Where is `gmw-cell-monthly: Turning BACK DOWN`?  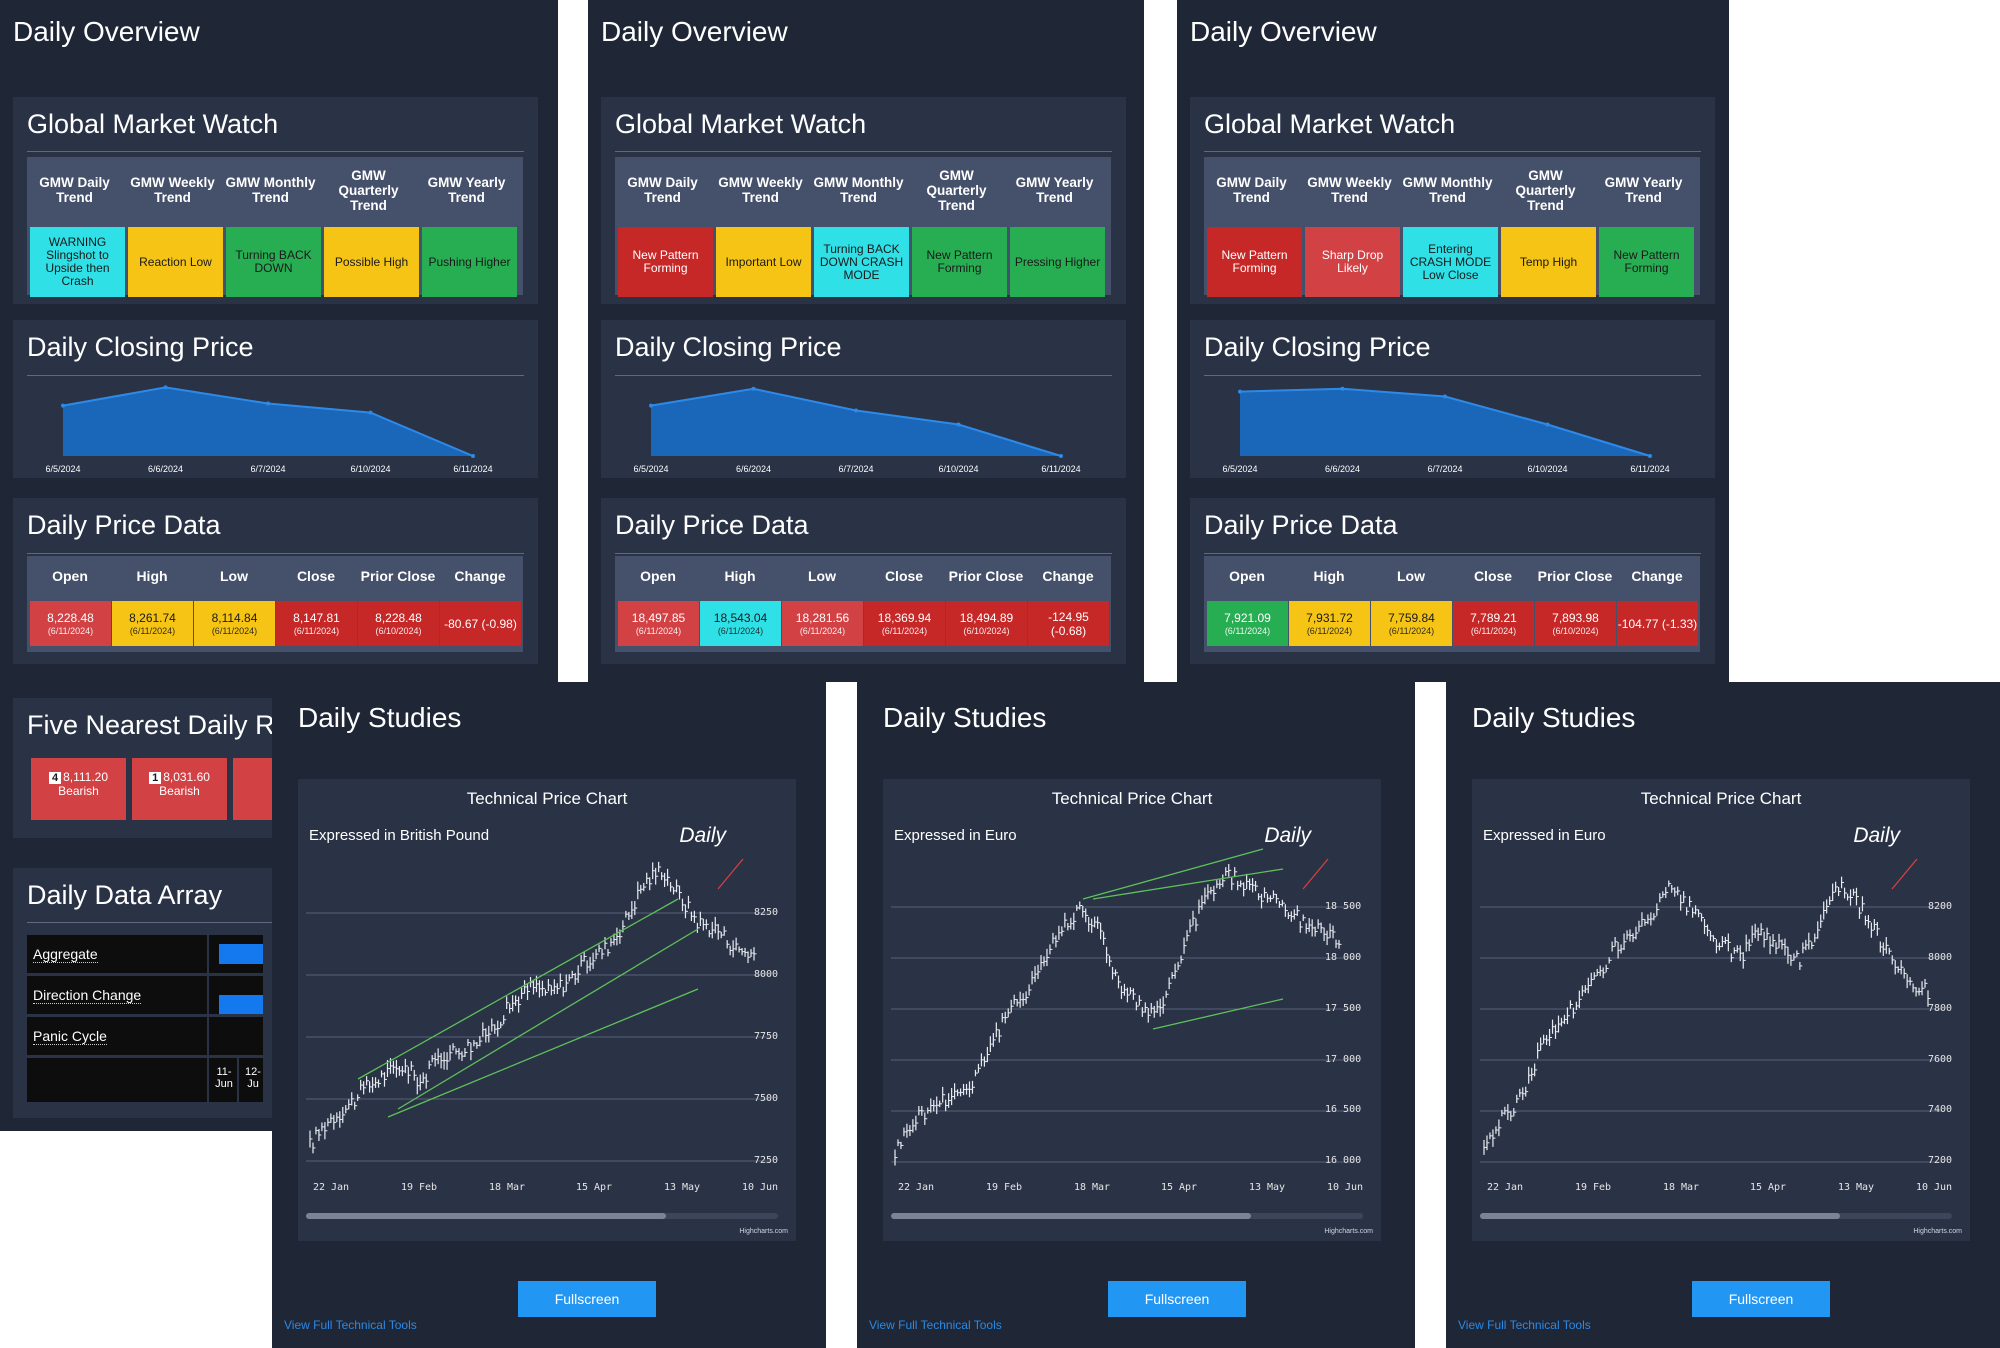 gmw-cell-monthly: Turning BACK DOWN is located at coordinates (273, 262).